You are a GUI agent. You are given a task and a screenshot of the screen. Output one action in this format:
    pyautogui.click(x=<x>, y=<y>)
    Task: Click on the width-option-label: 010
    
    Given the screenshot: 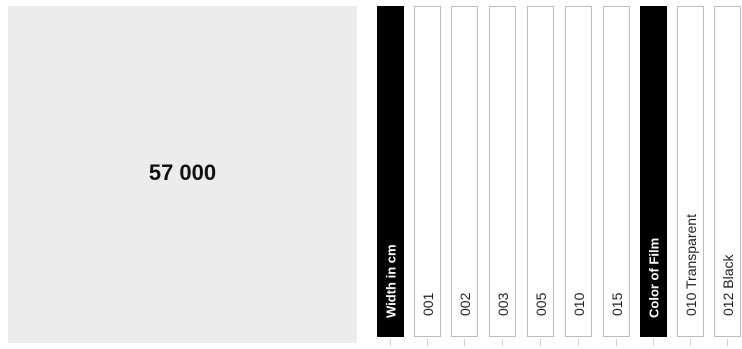 What is the action you would take?
    pyautogui.click(x=578, y=304)
    